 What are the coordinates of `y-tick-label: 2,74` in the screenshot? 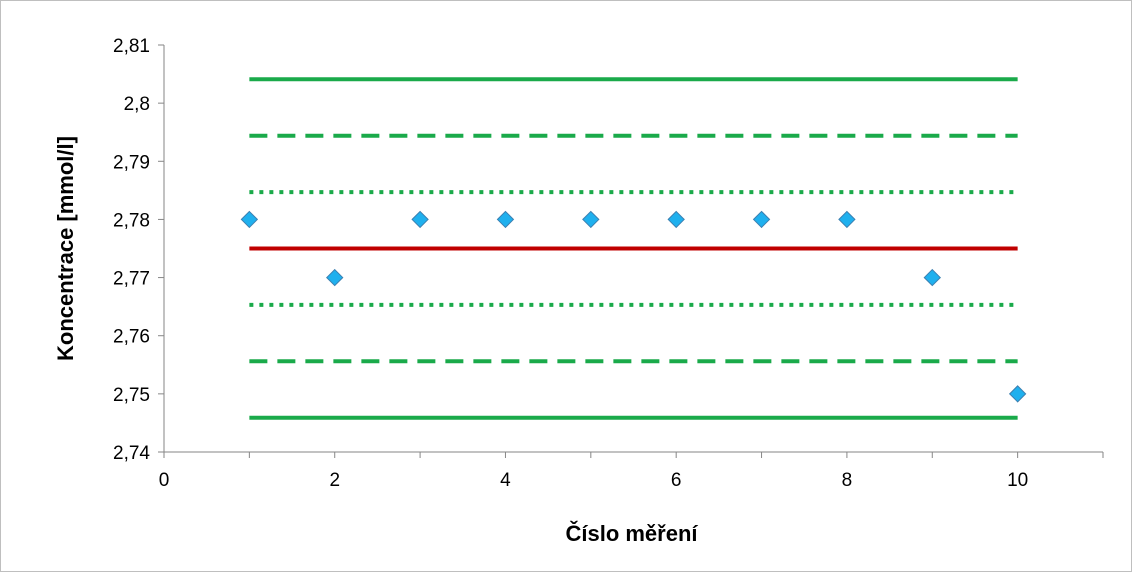 It's located at (131, 453).